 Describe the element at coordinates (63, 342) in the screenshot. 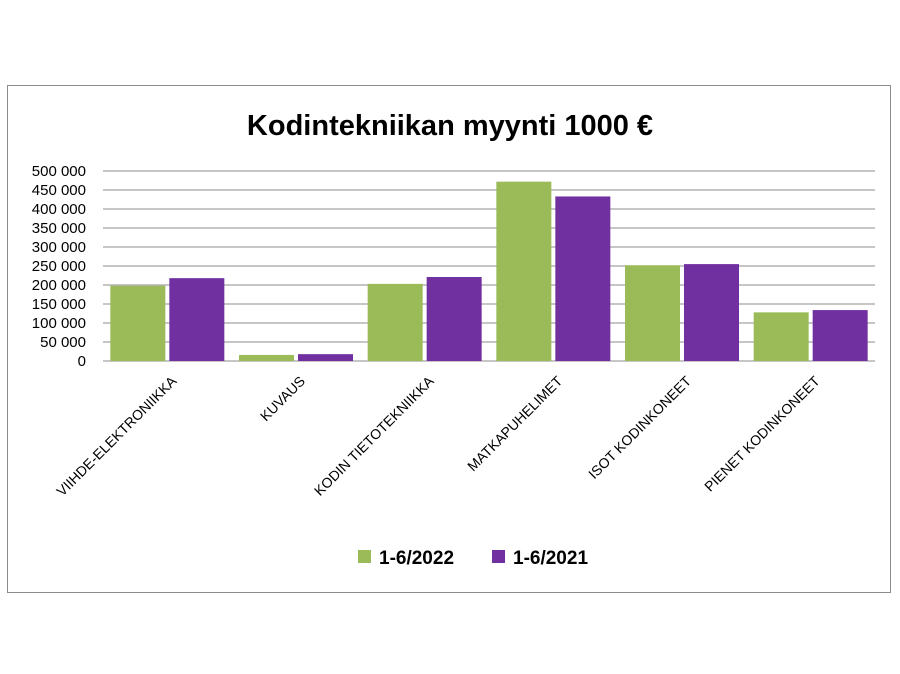

I see `y-tick-label: 50 000` at that location.